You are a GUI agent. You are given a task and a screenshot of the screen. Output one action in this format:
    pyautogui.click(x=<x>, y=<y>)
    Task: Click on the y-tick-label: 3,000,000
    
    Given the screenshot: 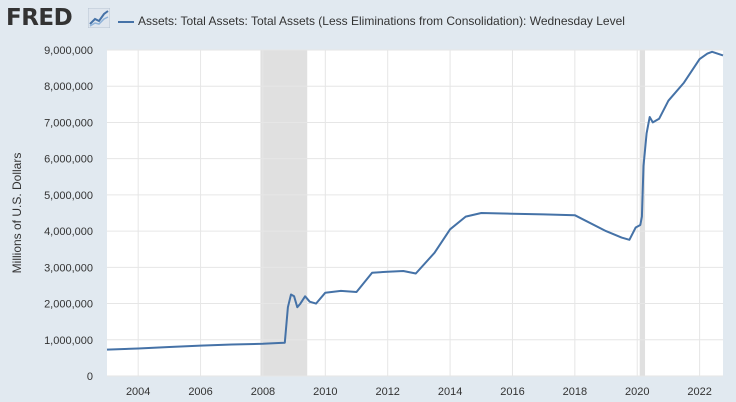 What is the action you would take?
    pyautogui.click(x=68, y=268)
    